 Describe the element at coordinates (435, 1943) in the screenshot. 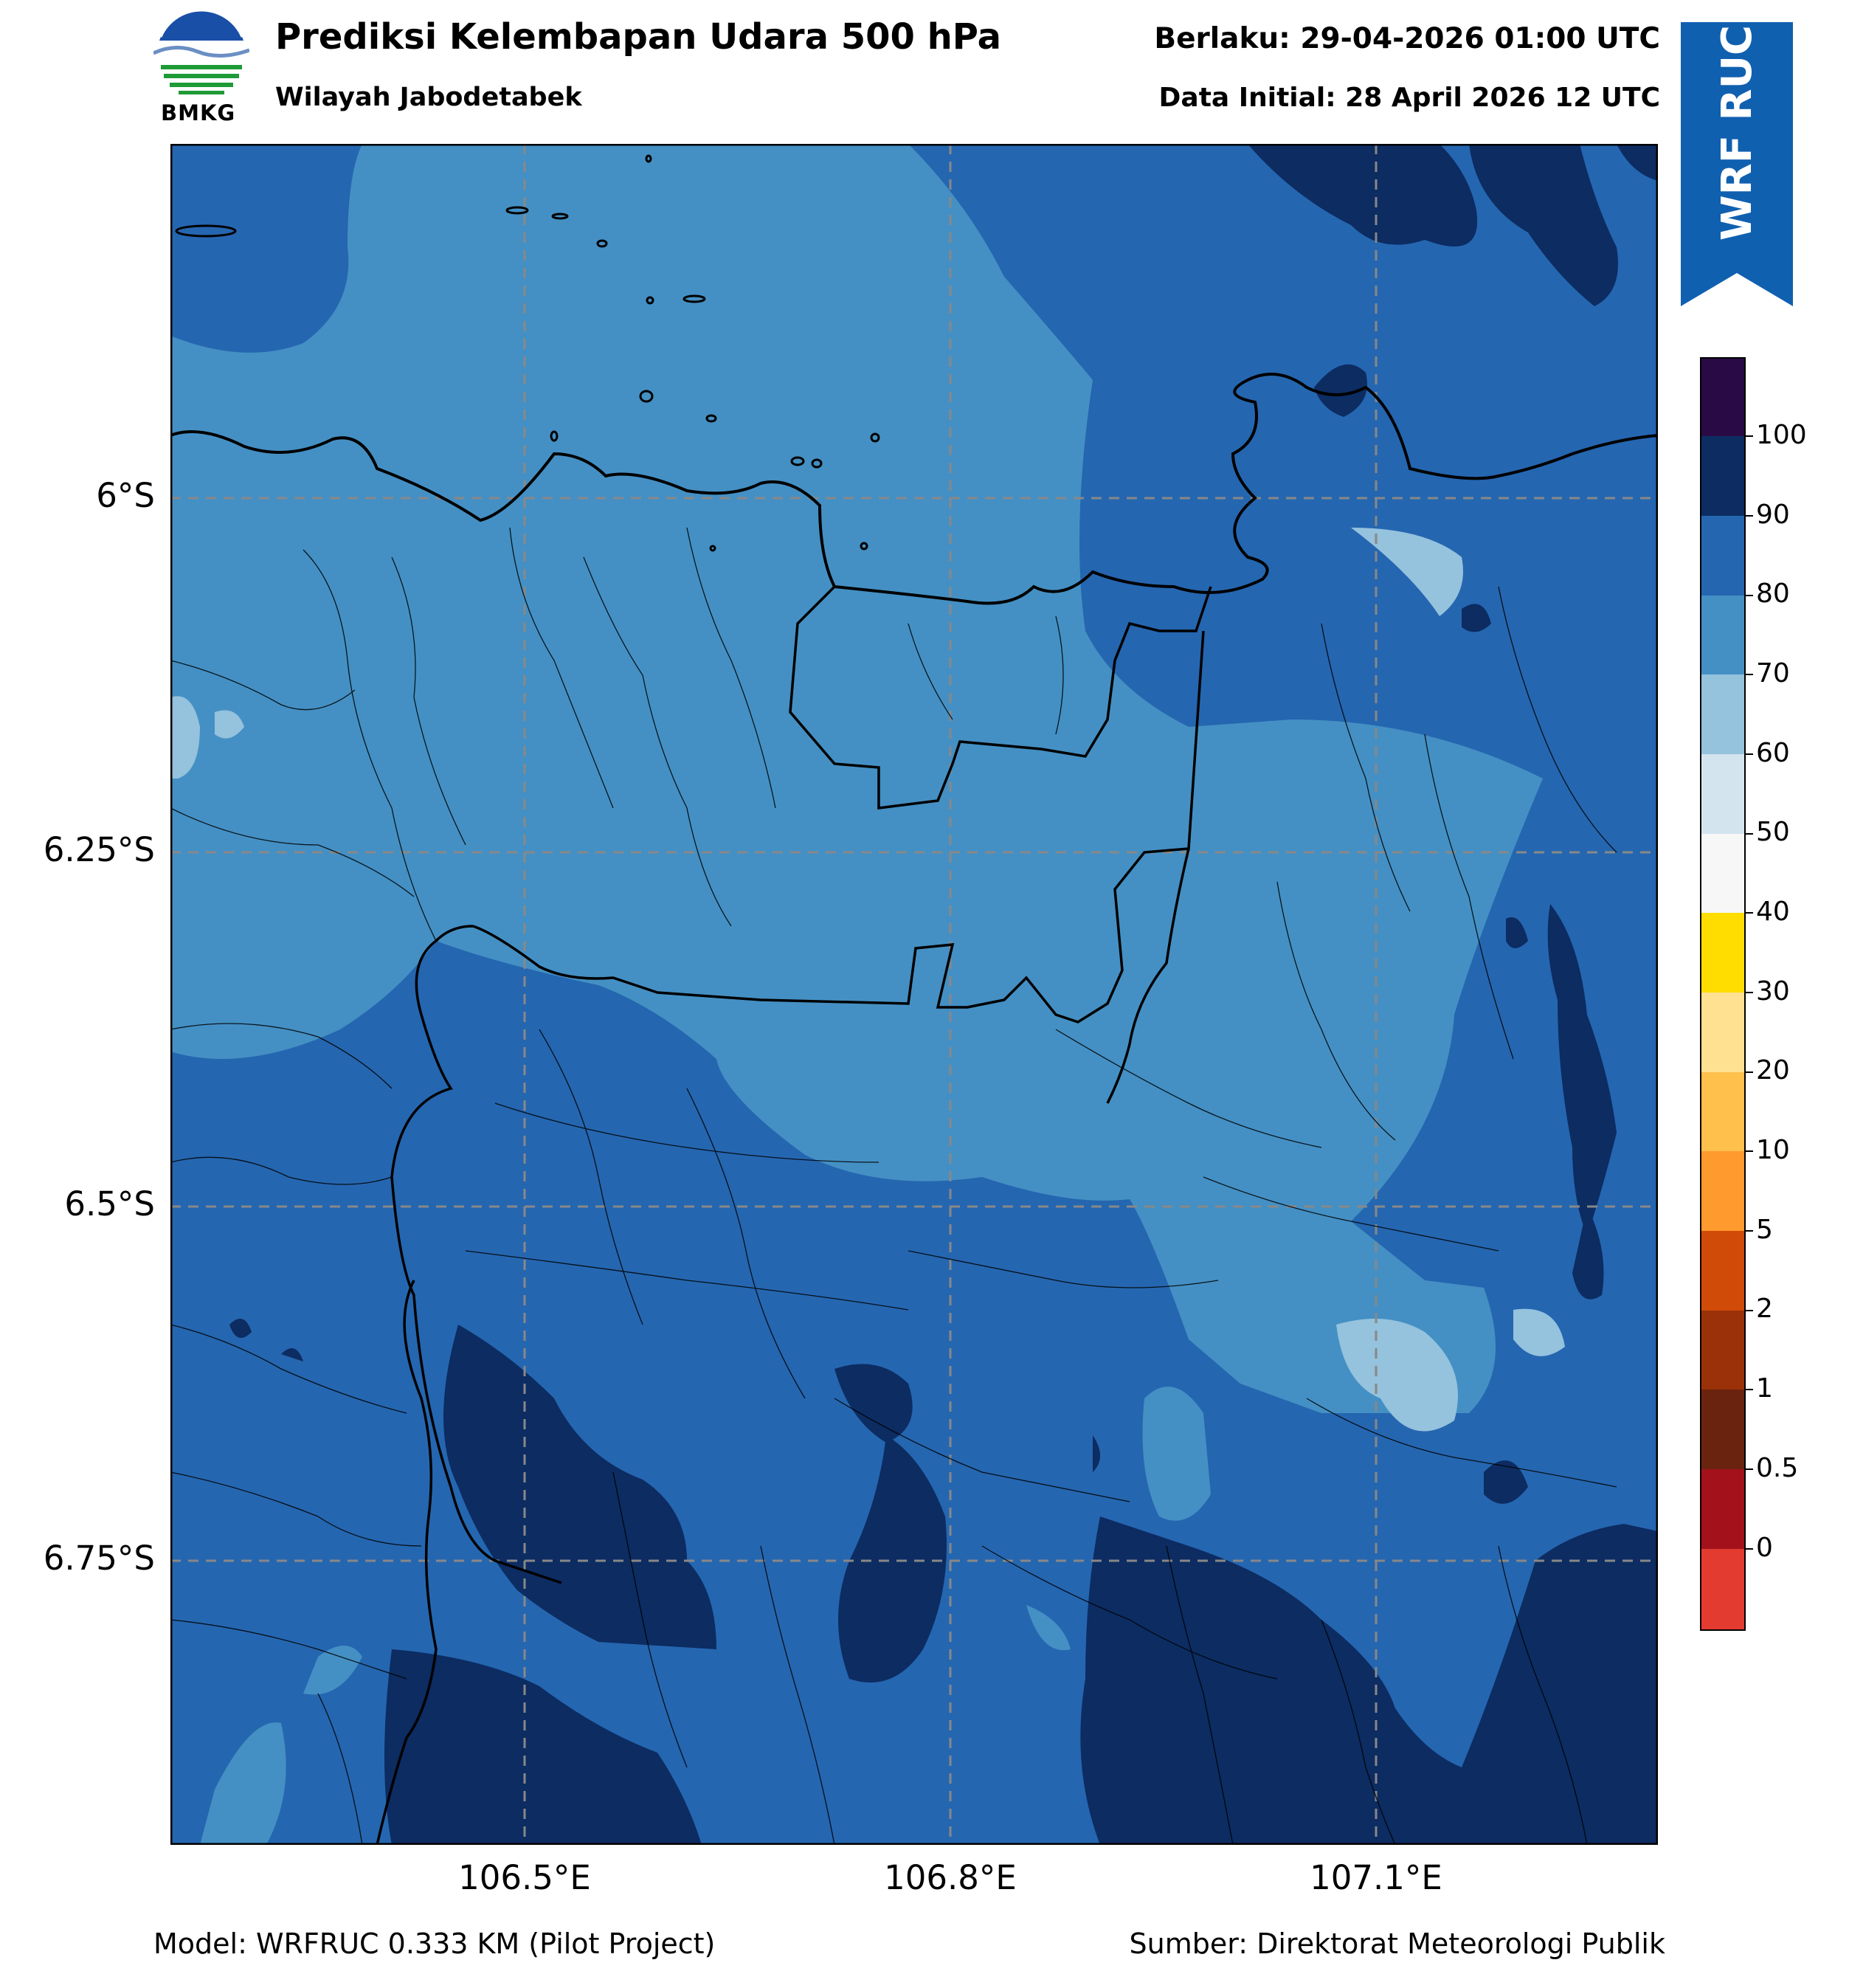

I see `footer-model: Model: WRFRUC 0.333 KM (Pilot Project)` at that location.